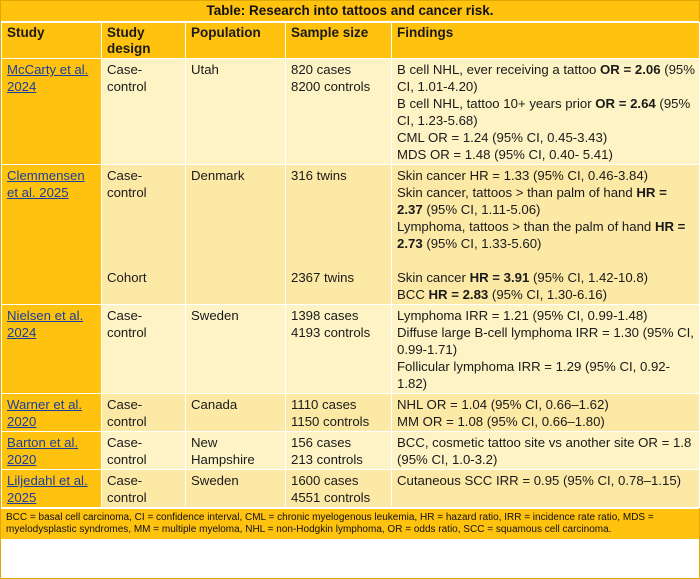  I want to click on finding-text: BCC, so click(413, 294).